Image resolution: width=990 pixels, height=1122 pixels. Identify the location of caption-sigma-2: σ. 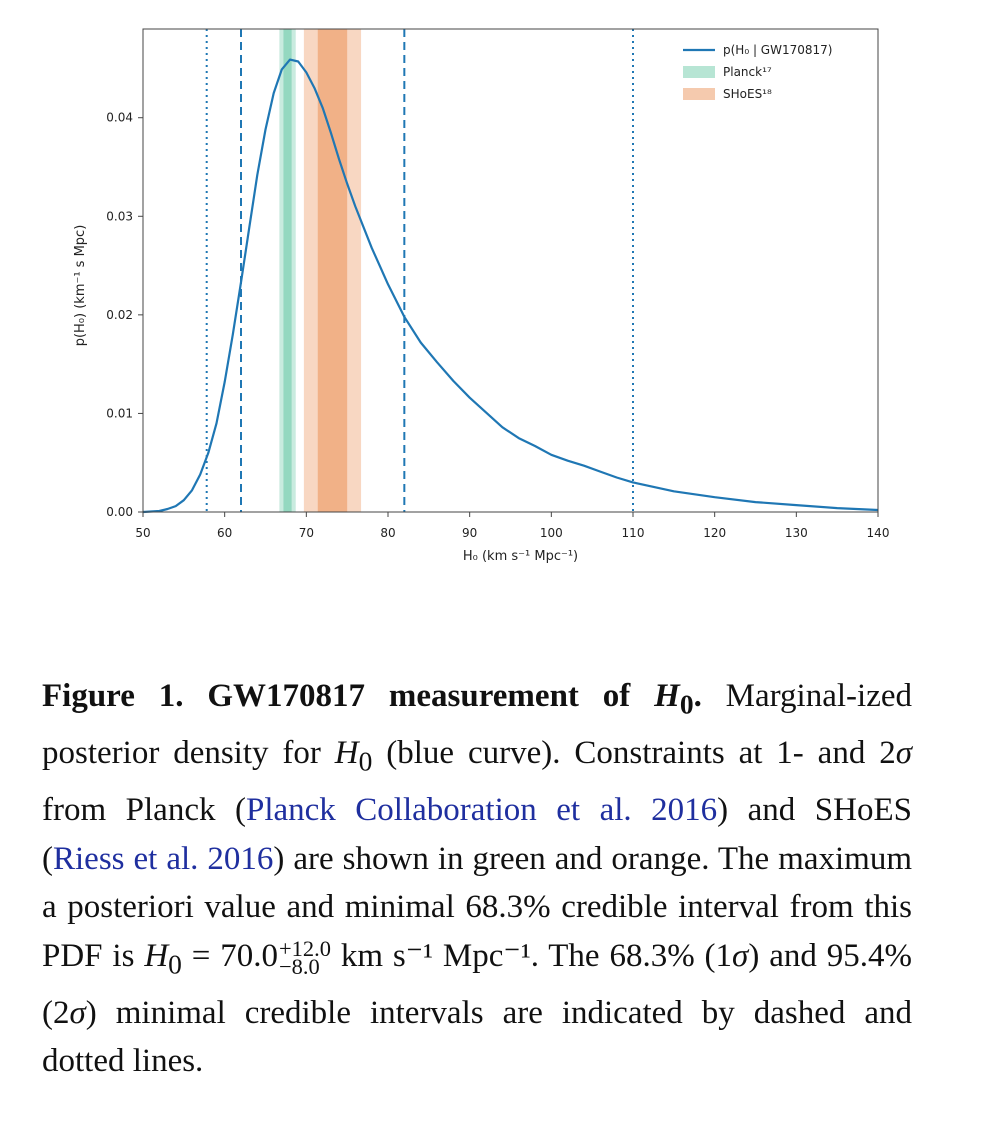
(740, 955).